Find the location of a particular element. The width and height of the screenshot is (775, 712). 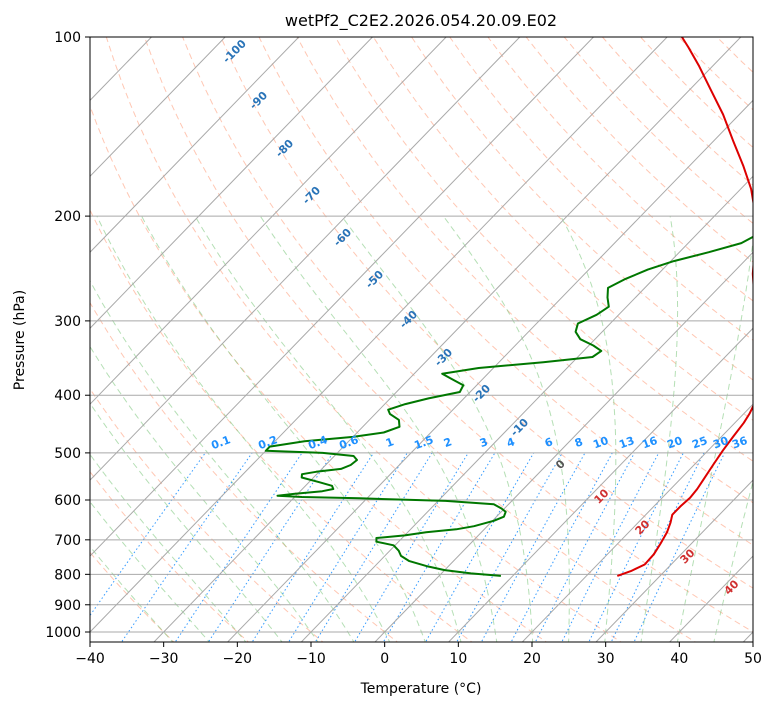

y-tick-label: 700 is located at coordinates (67, 541).